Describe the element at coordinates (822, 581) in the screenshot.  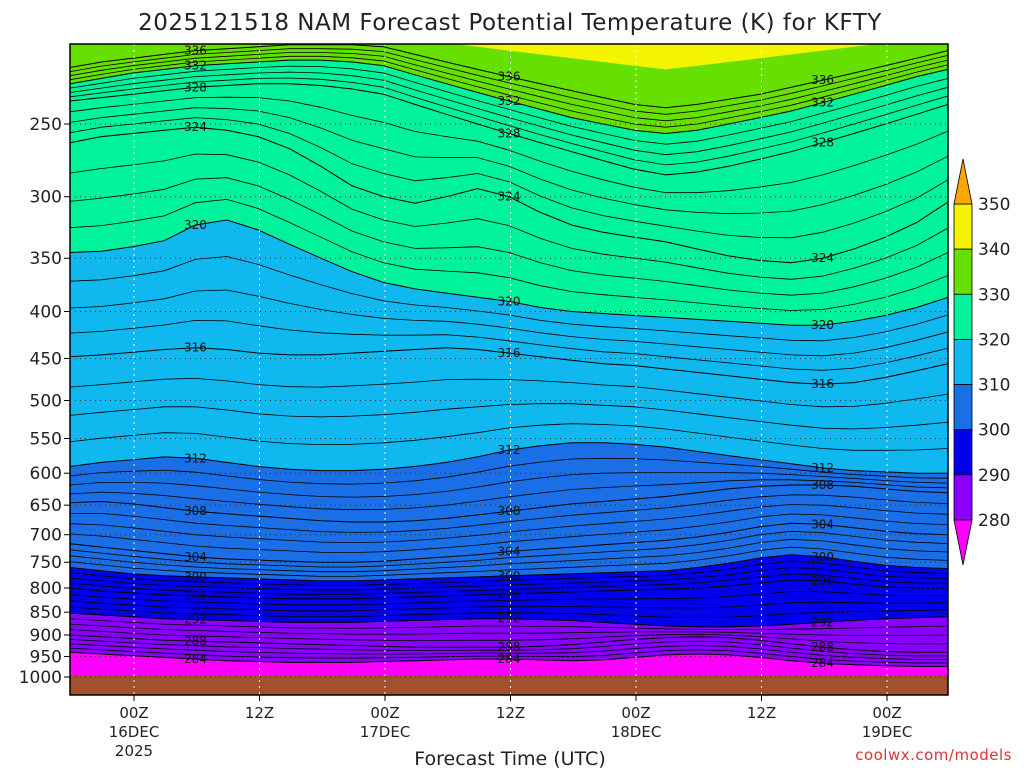
I see `contour-label-296: 296` at that location.